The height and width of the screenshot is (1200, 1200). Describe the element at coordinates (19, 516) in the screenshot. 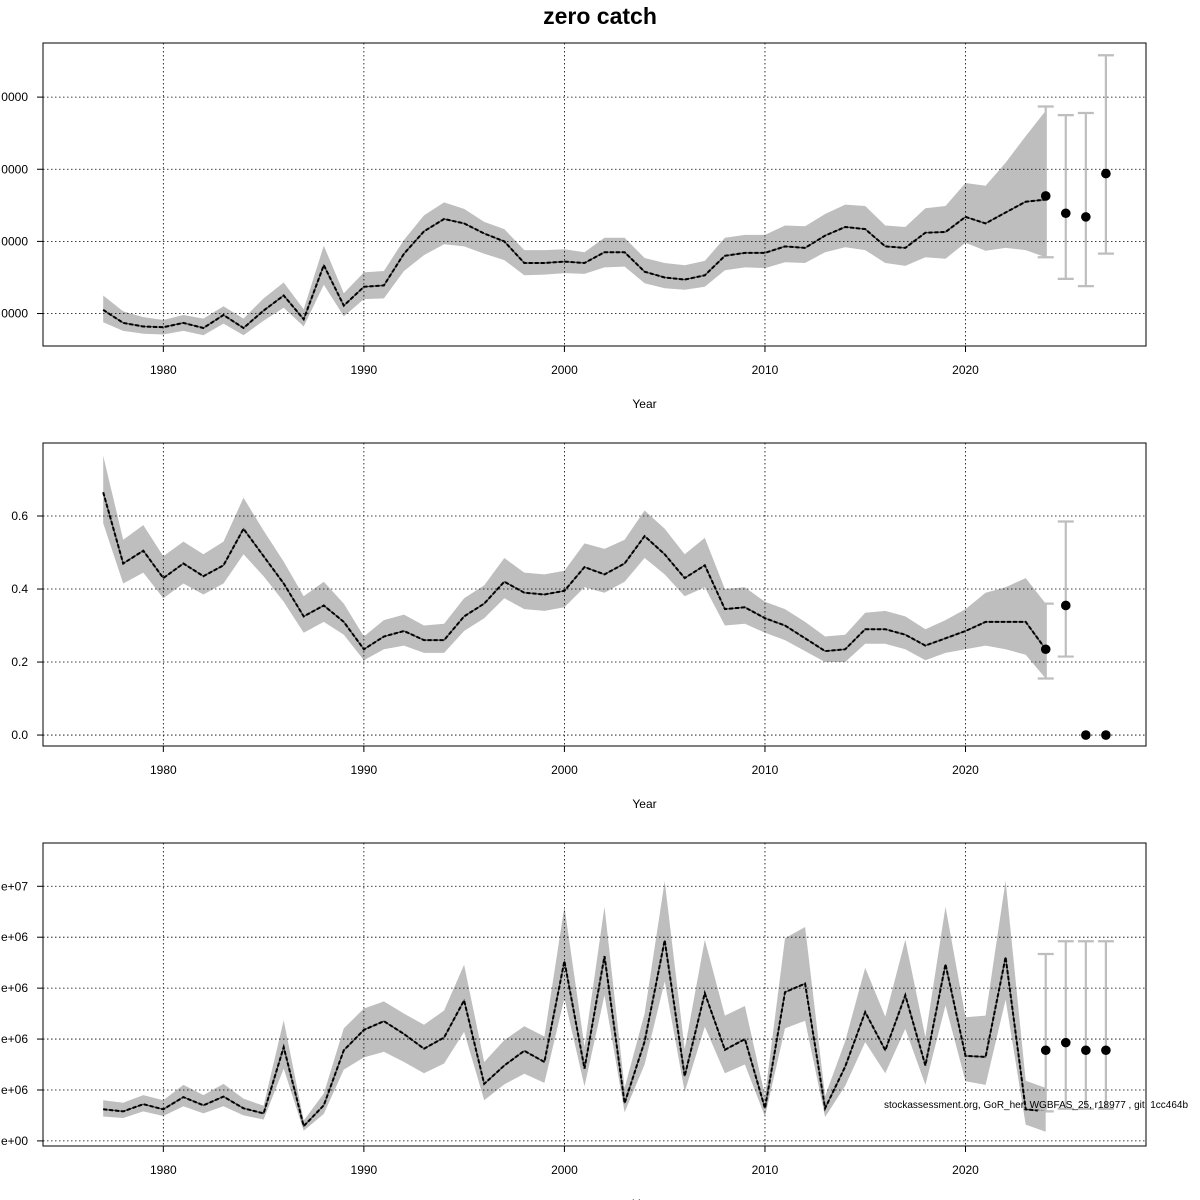

I see `y-tick-label-middle-3: 0.6` at that location.